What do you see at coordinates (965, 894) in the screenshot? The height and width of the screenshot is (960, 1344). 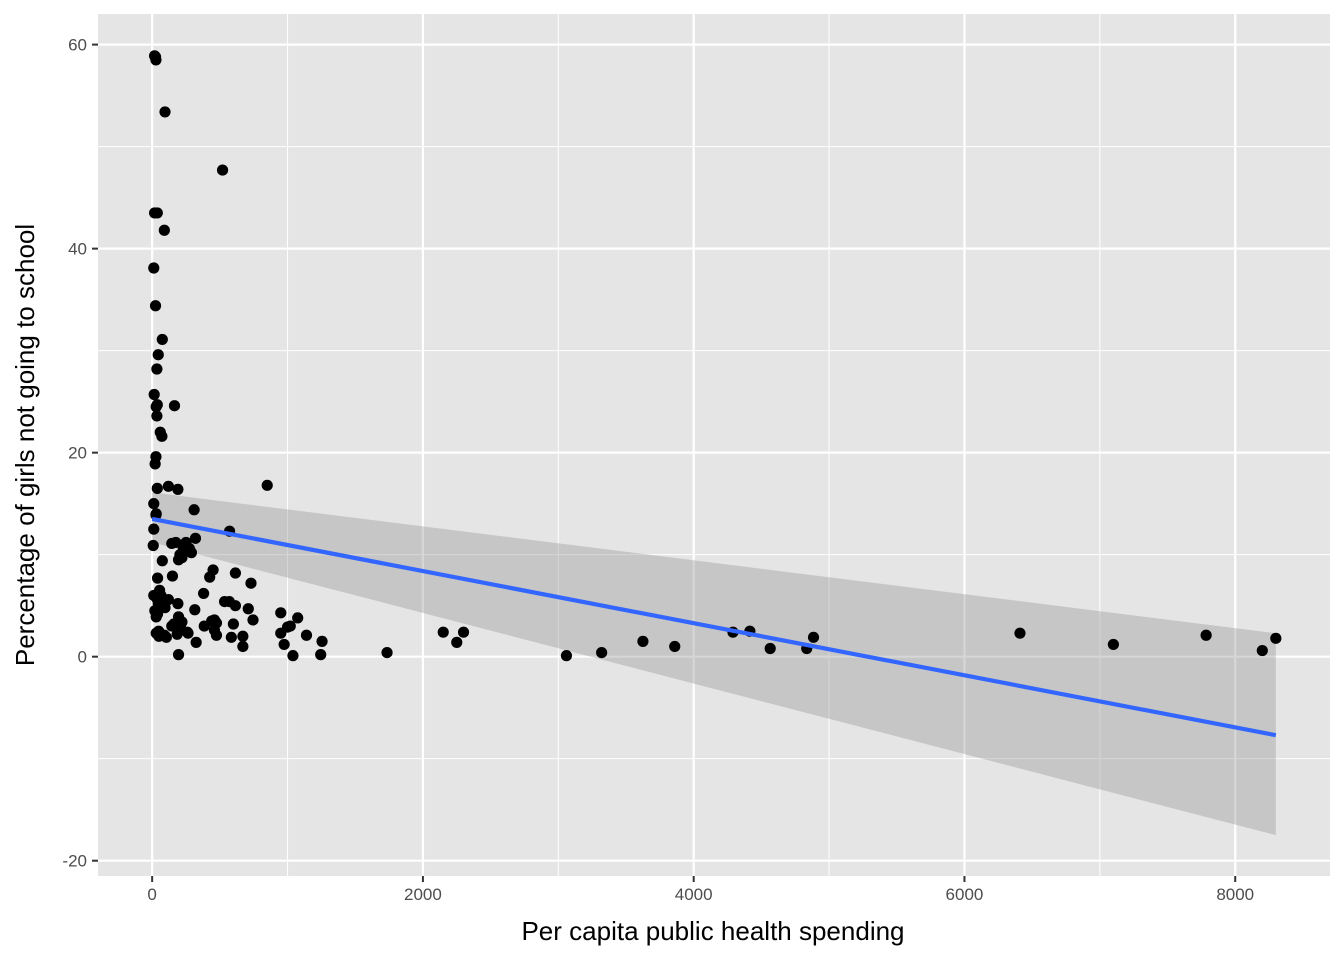 I see `x-tick-label: 6000` at bounding box center [965, 894].